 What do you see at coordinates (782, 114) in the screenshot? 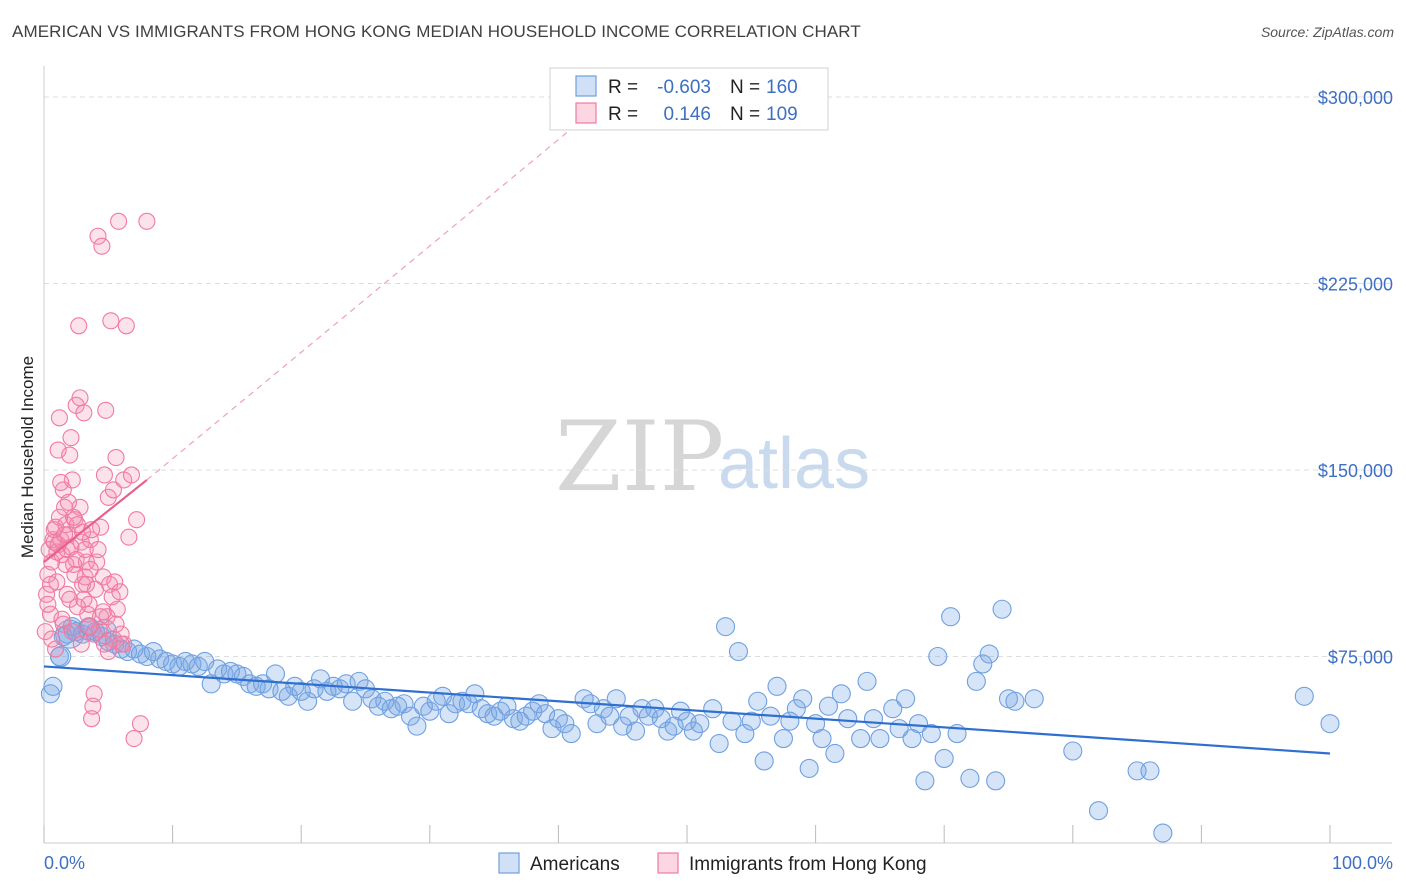
I see `legend-n-value-hong-kong: 109` at bounding box center [782, 114].